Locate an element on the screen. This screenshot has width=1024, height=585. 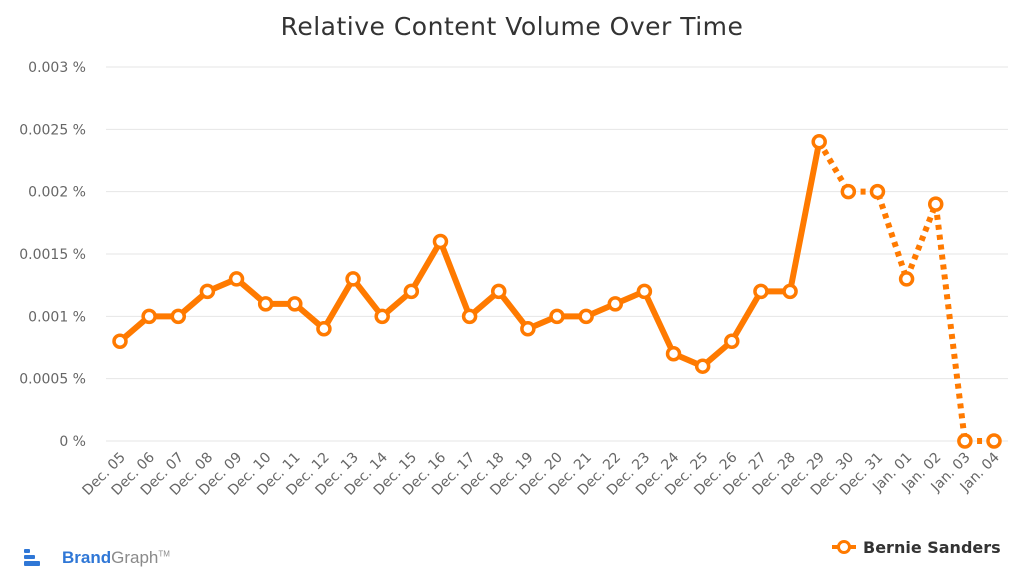
brand-name-light: Graph is located at coordinates (135, 557).